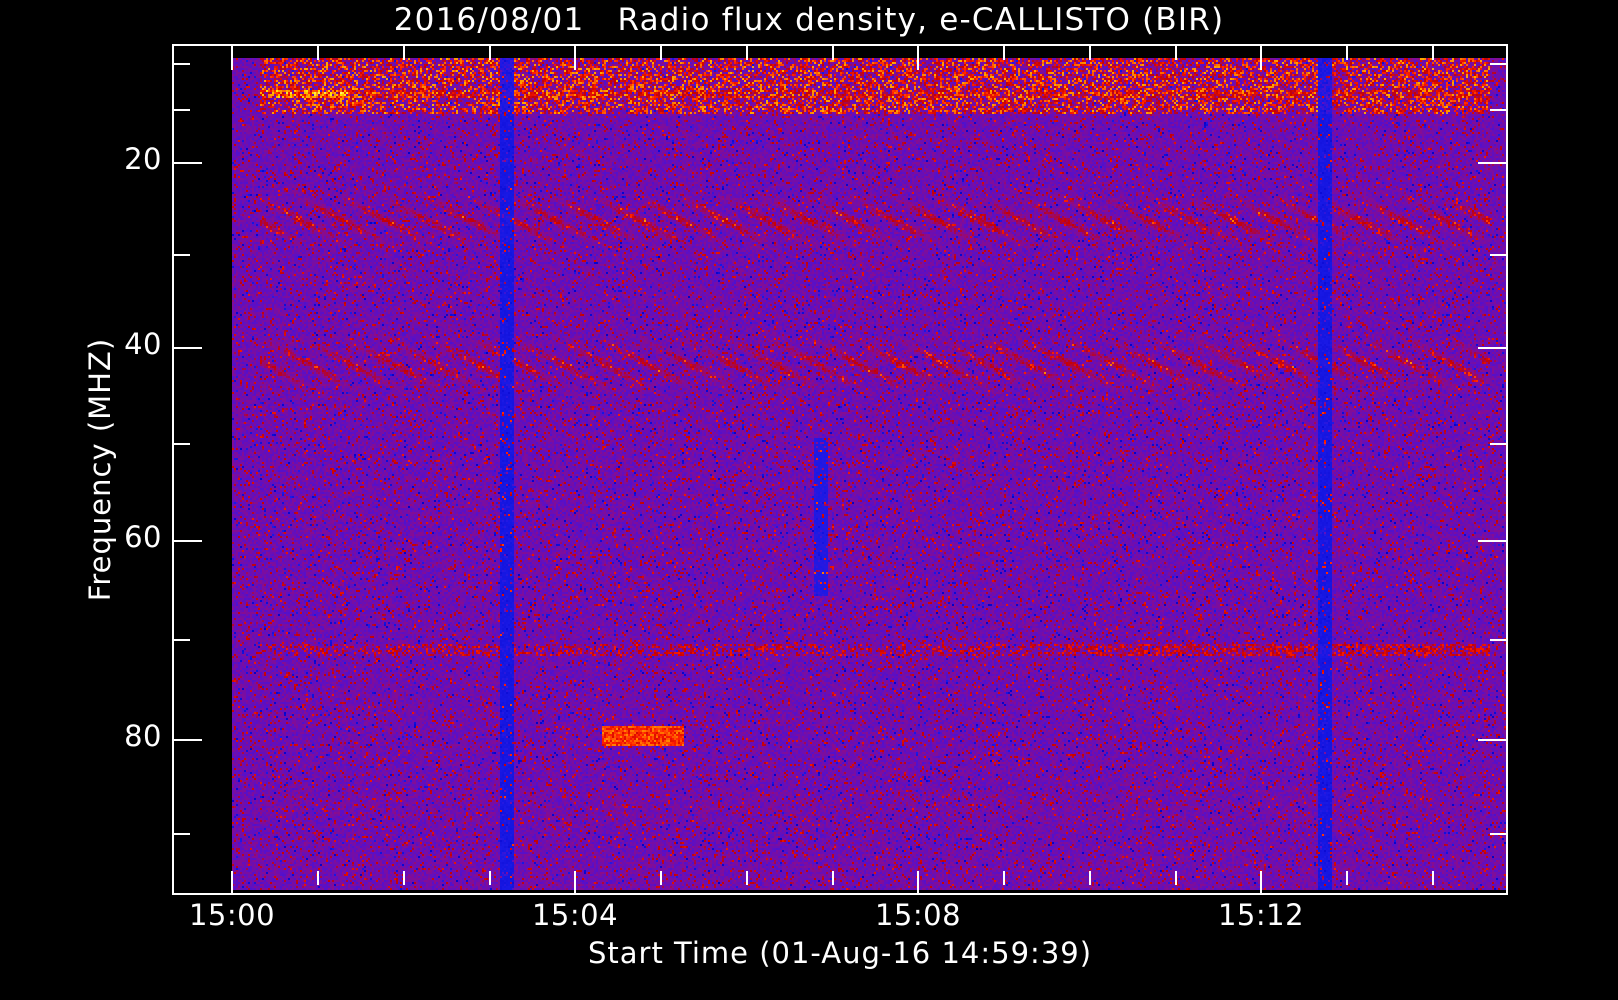 The width and height of the screenshot is (1618, 1000). Describe the element at coordinates (143, 344) in the screenshot. I see `y-tick-label: 40` at that location.